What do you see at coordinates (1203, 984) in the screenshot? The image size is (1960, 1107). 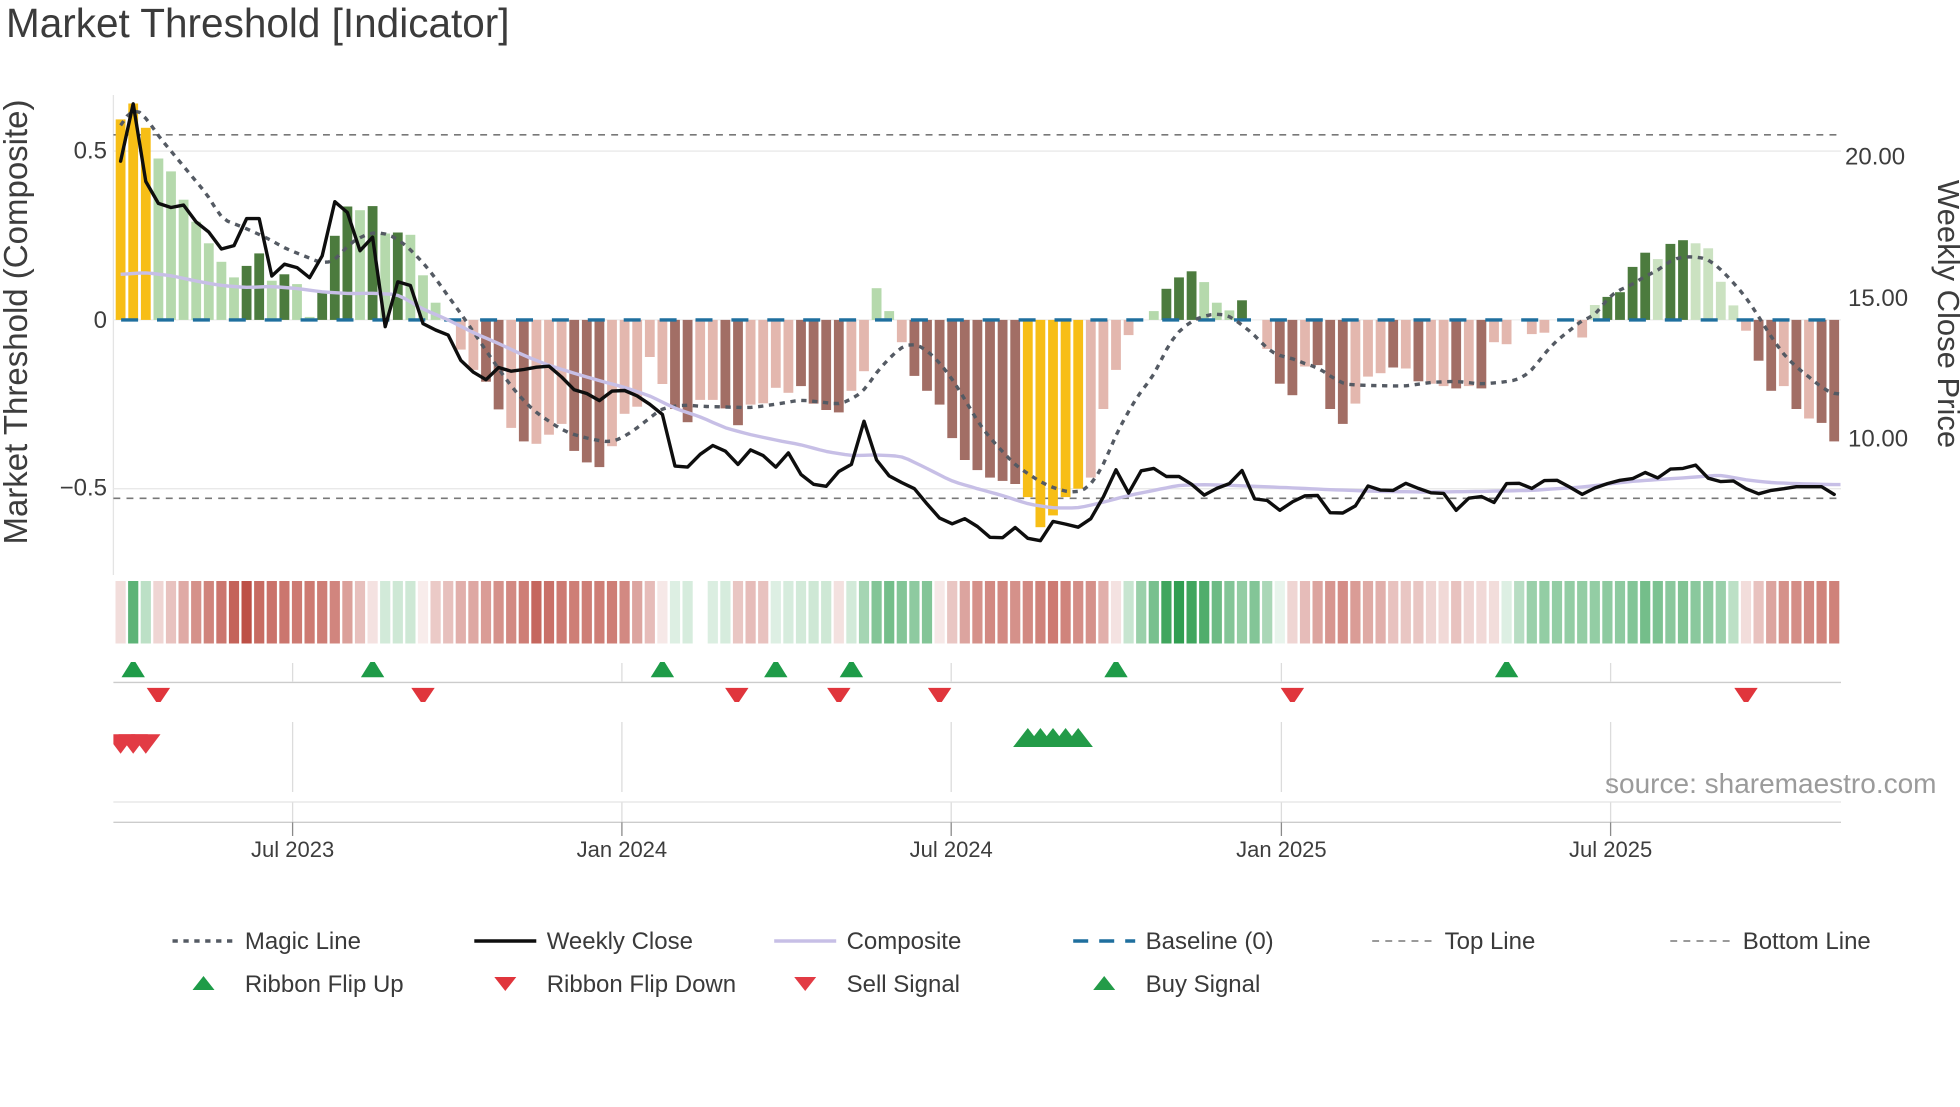 I see `svg-text: Buy Signal` at bounding box center [1203, 984].